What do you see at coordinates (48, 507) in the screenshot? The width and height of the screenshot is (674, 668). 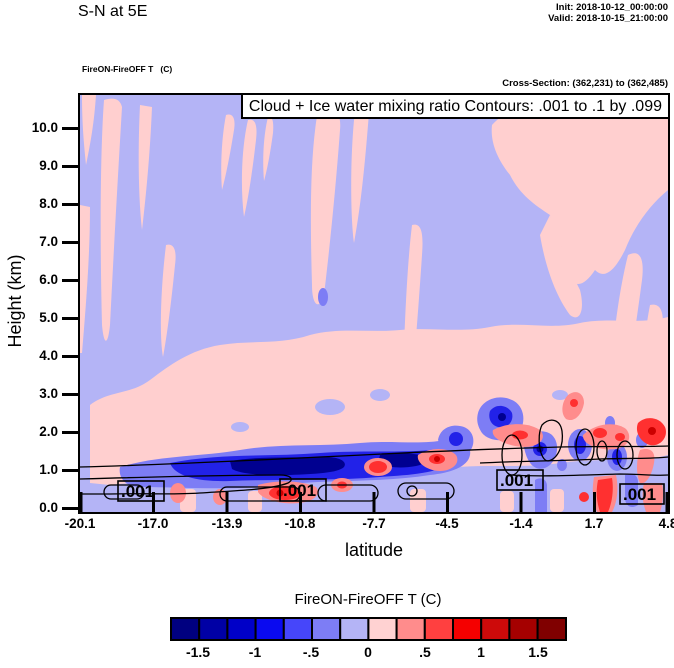 I see `y-tick-label: 0.0` at bounding box center [48, 507].